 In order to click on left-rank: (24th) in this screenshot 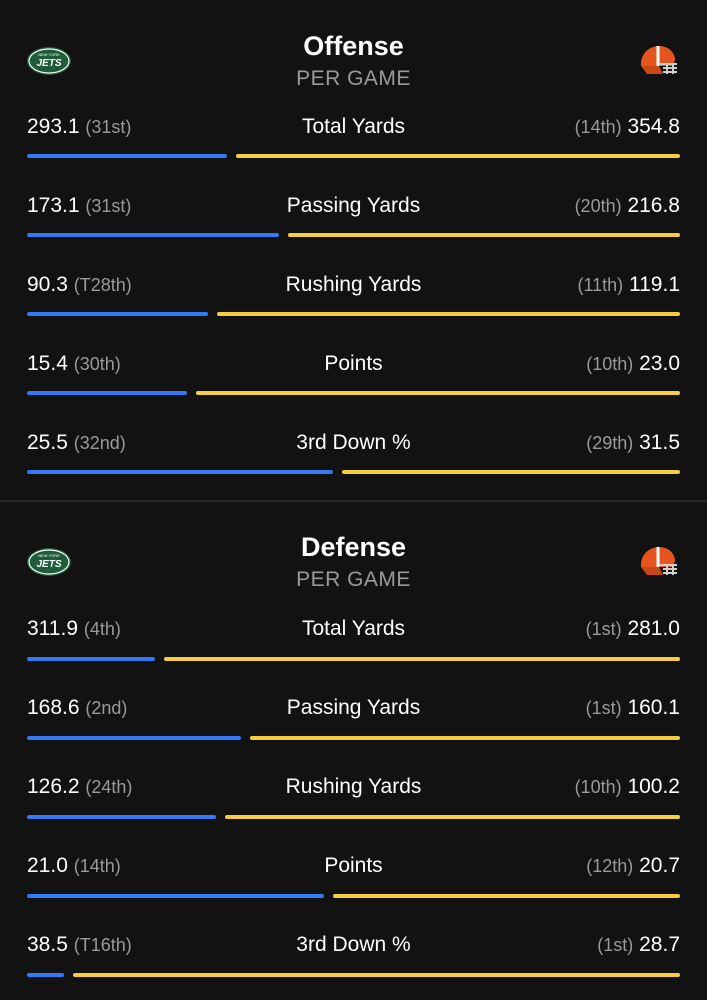, I will do `click(109, 787)`.